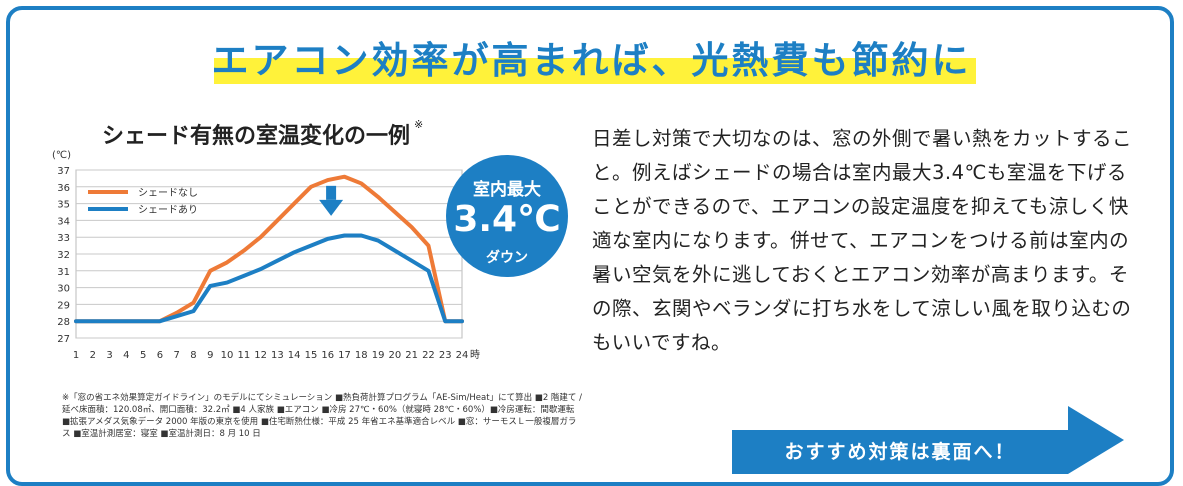 The width and height of the screenshot is (1183, 486). I want to click on x-tick-label: 4, so click(126, 355).